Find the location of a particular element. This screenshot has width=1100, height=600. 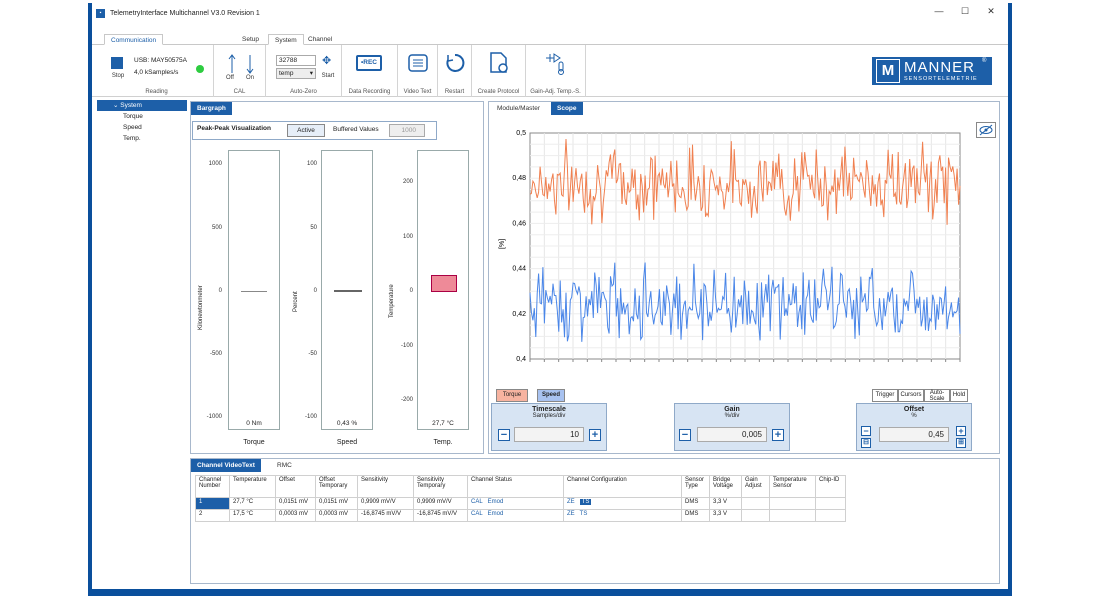

col-temperature: Temperature is located at coordinates (252, 486).